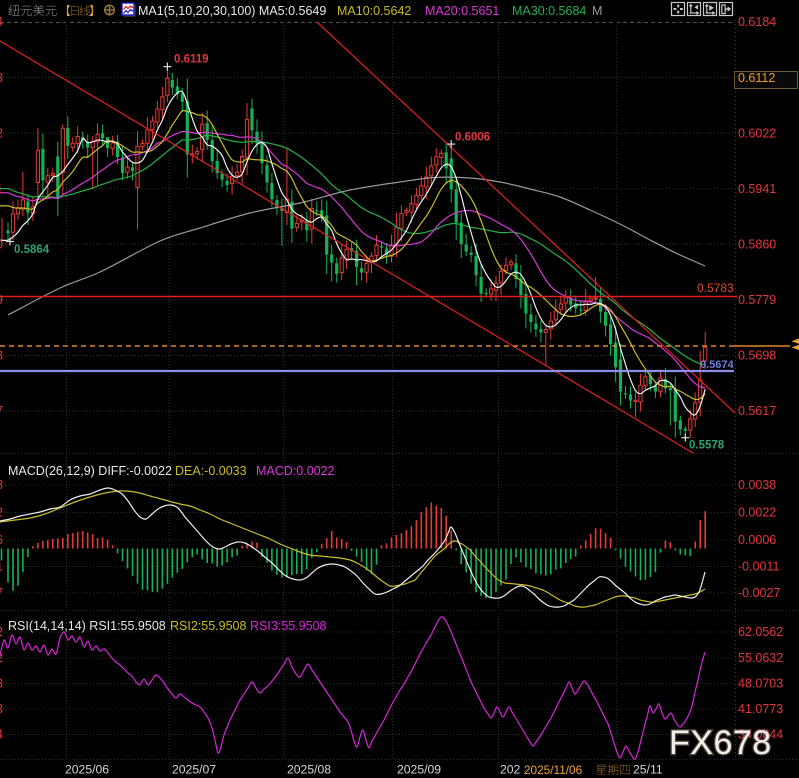 The width and height of the screenshot is (799, 778). What do you see at coordinates (87, 626) in the screenshot?
I see `svg-text: RSI(14,14,14) RSI1:55.9508` at bounding box center [87, 626].